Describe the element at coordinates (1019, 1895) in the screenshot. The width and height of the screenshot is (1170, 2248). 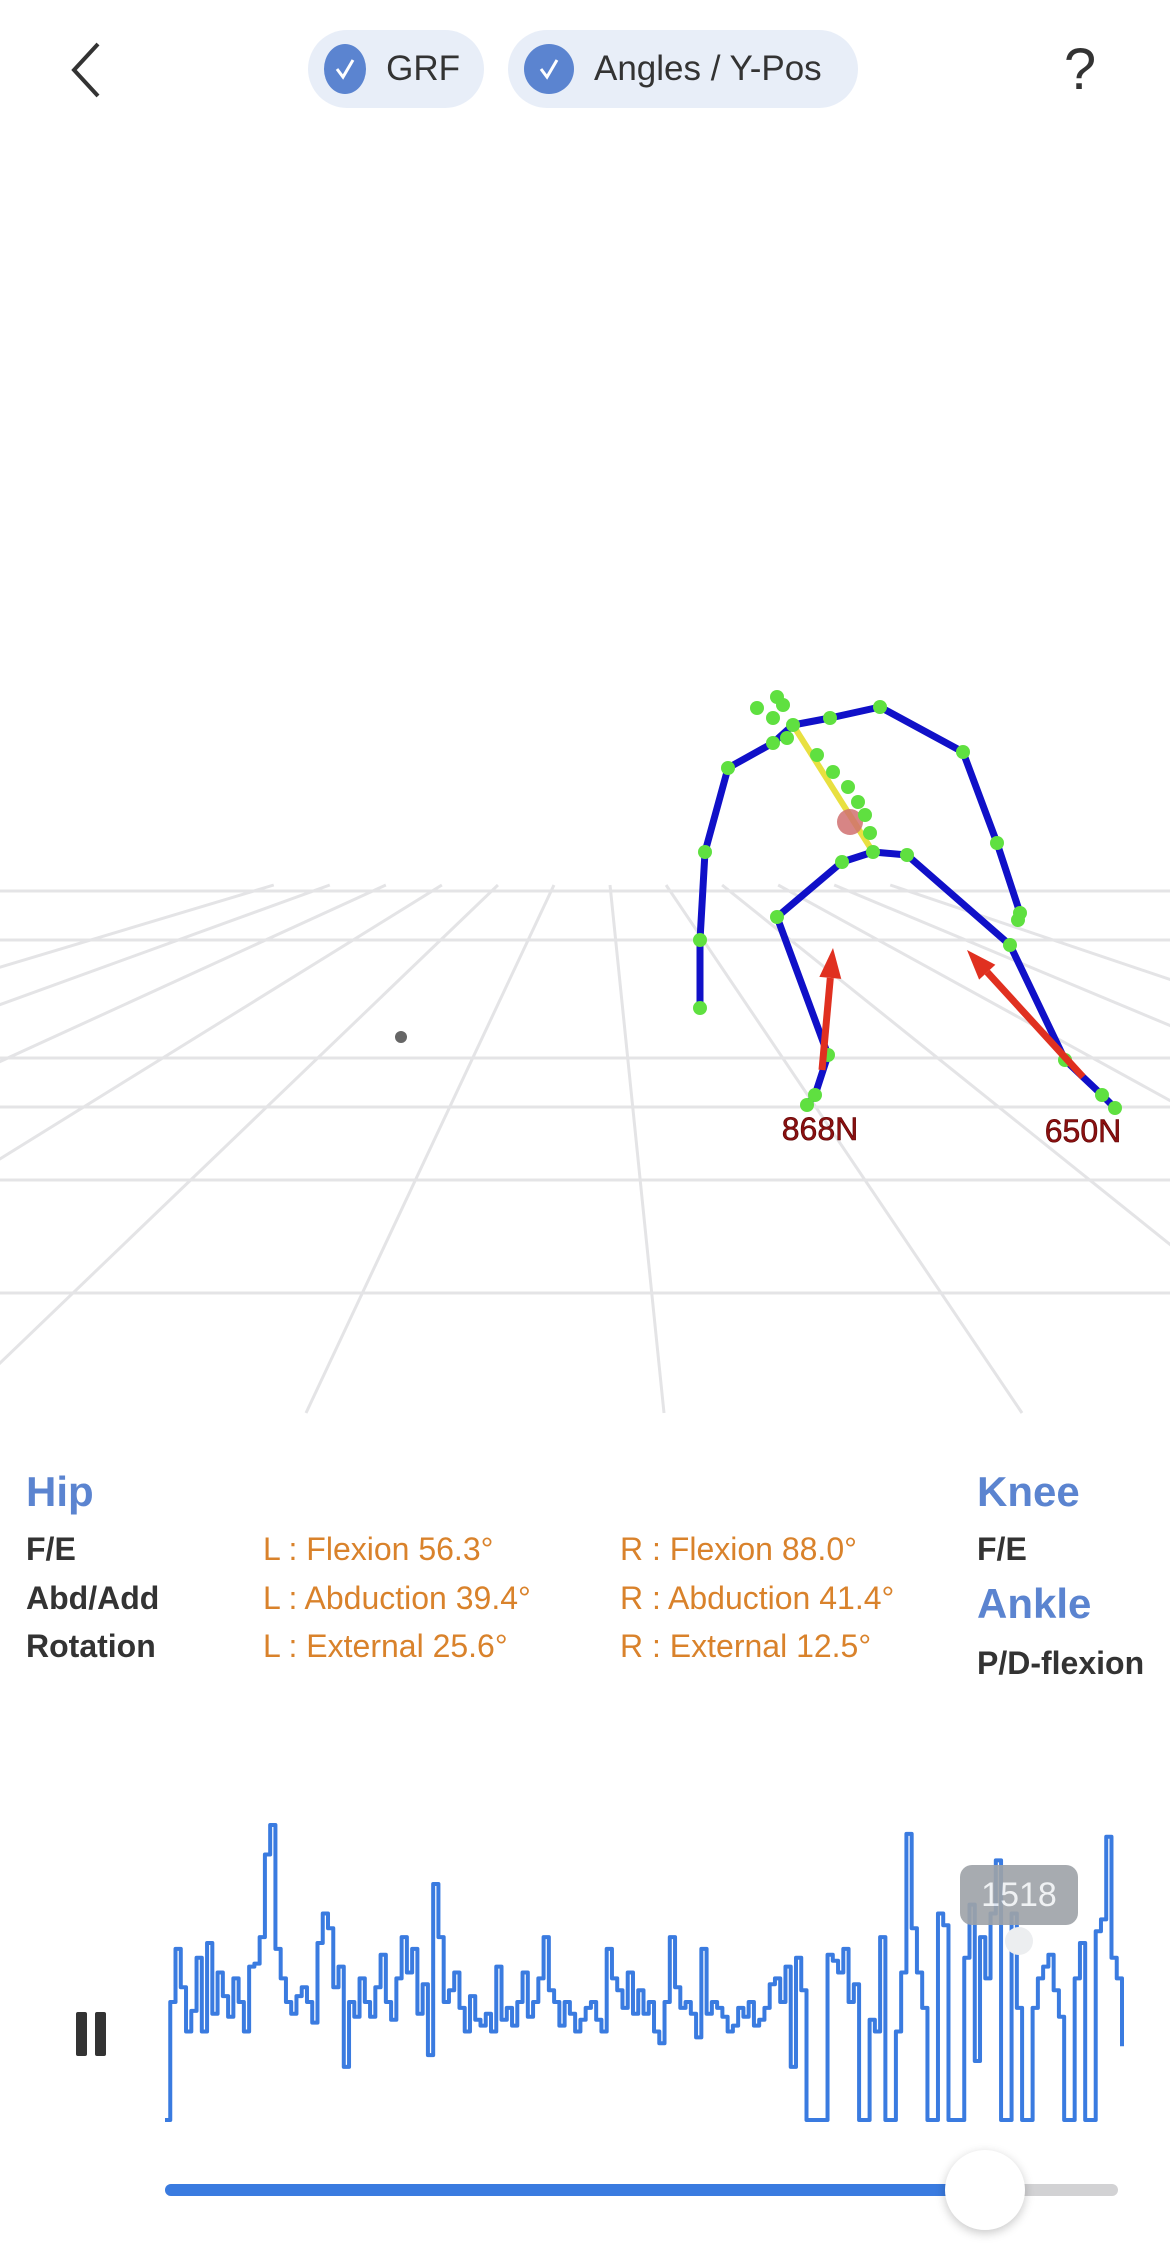
I see `frame-tooltip: 1518` at that location.